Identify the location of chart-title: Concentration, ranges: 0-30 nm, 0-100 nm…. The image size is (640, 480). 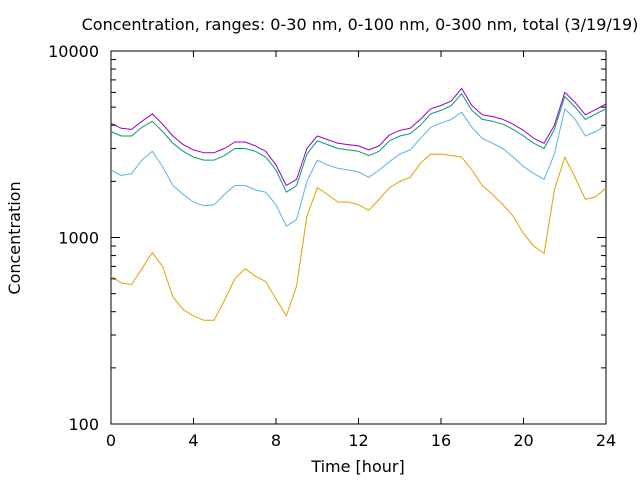
(360, 24).